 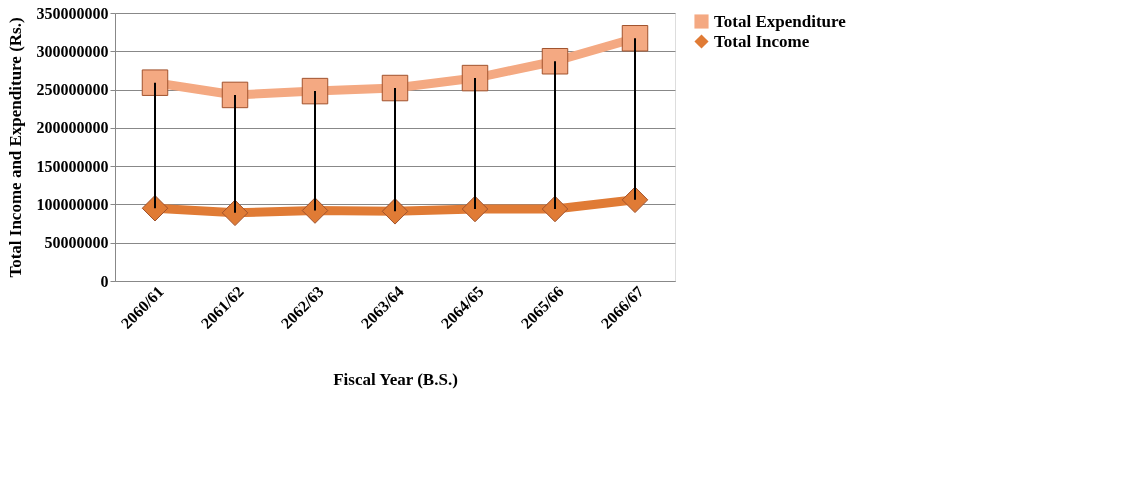 I want to click on y-axis-title: Total Income and Expenditure (Rs.), so click(x=15, y=147).